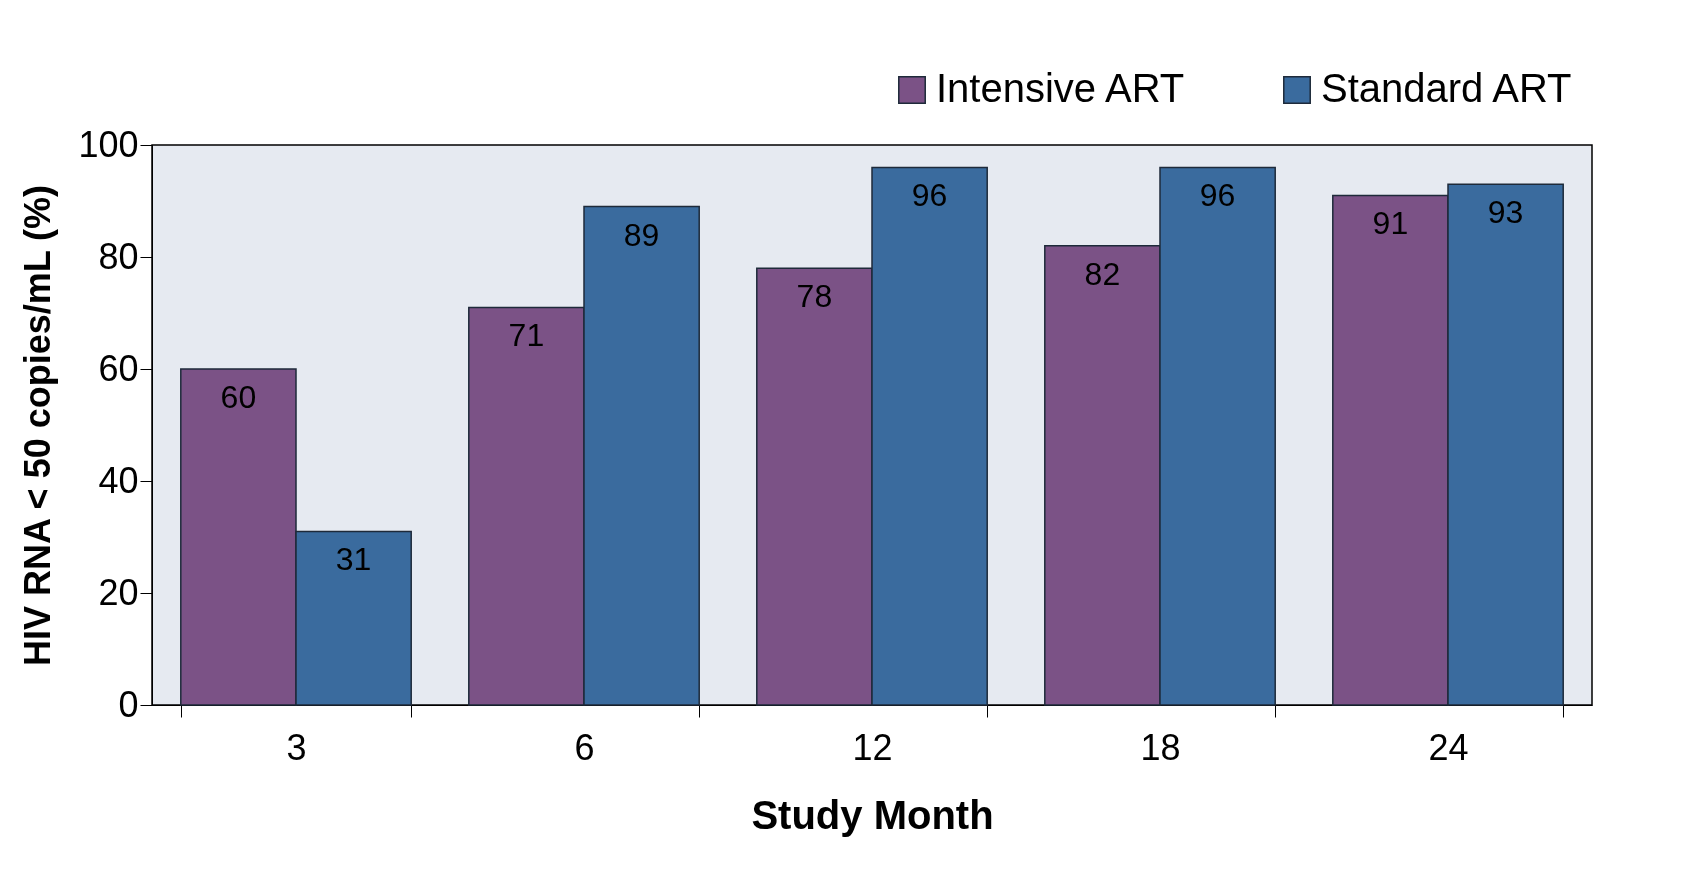  I want to click on data-label: 91, so click(1390, 223).